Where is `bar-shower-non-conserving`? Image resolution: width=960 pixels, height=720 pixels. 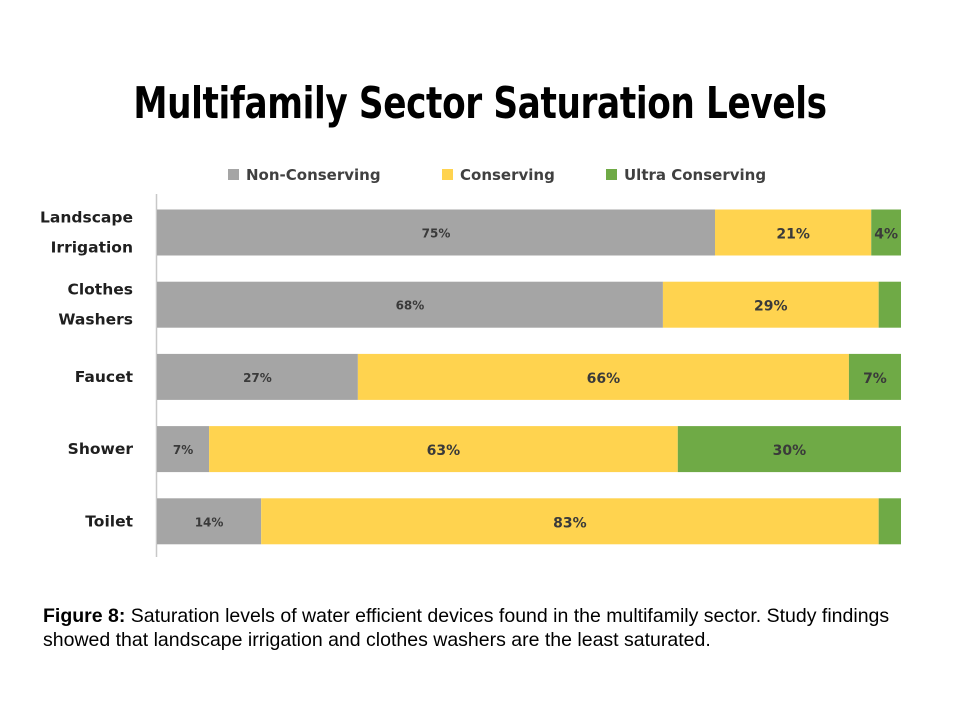 bar-shower-non-conserving is located at coordinates (183, 449).